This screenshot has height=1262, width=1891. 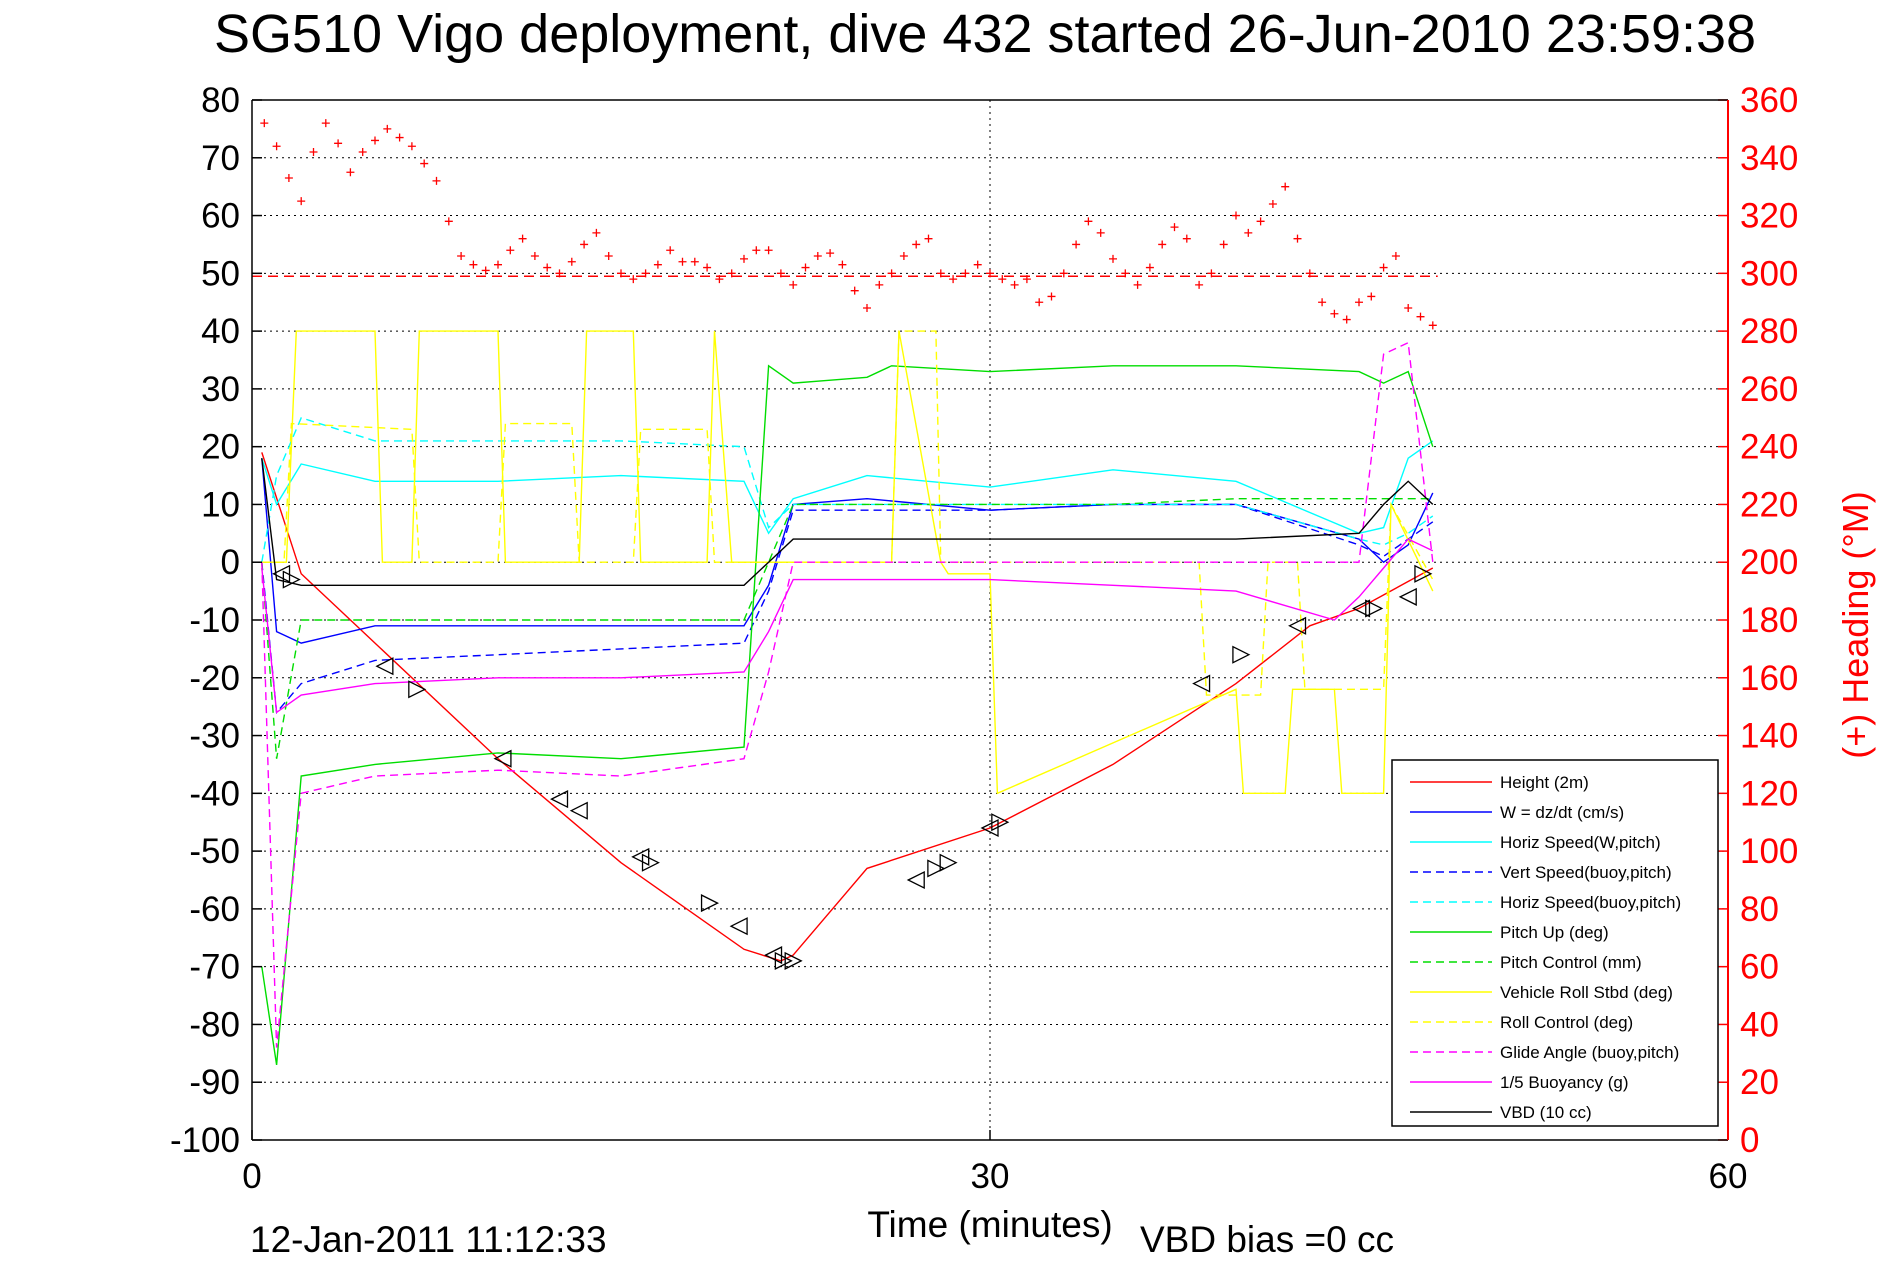 I want to click on y-tick-label: 30, so click(x=220, y=389).